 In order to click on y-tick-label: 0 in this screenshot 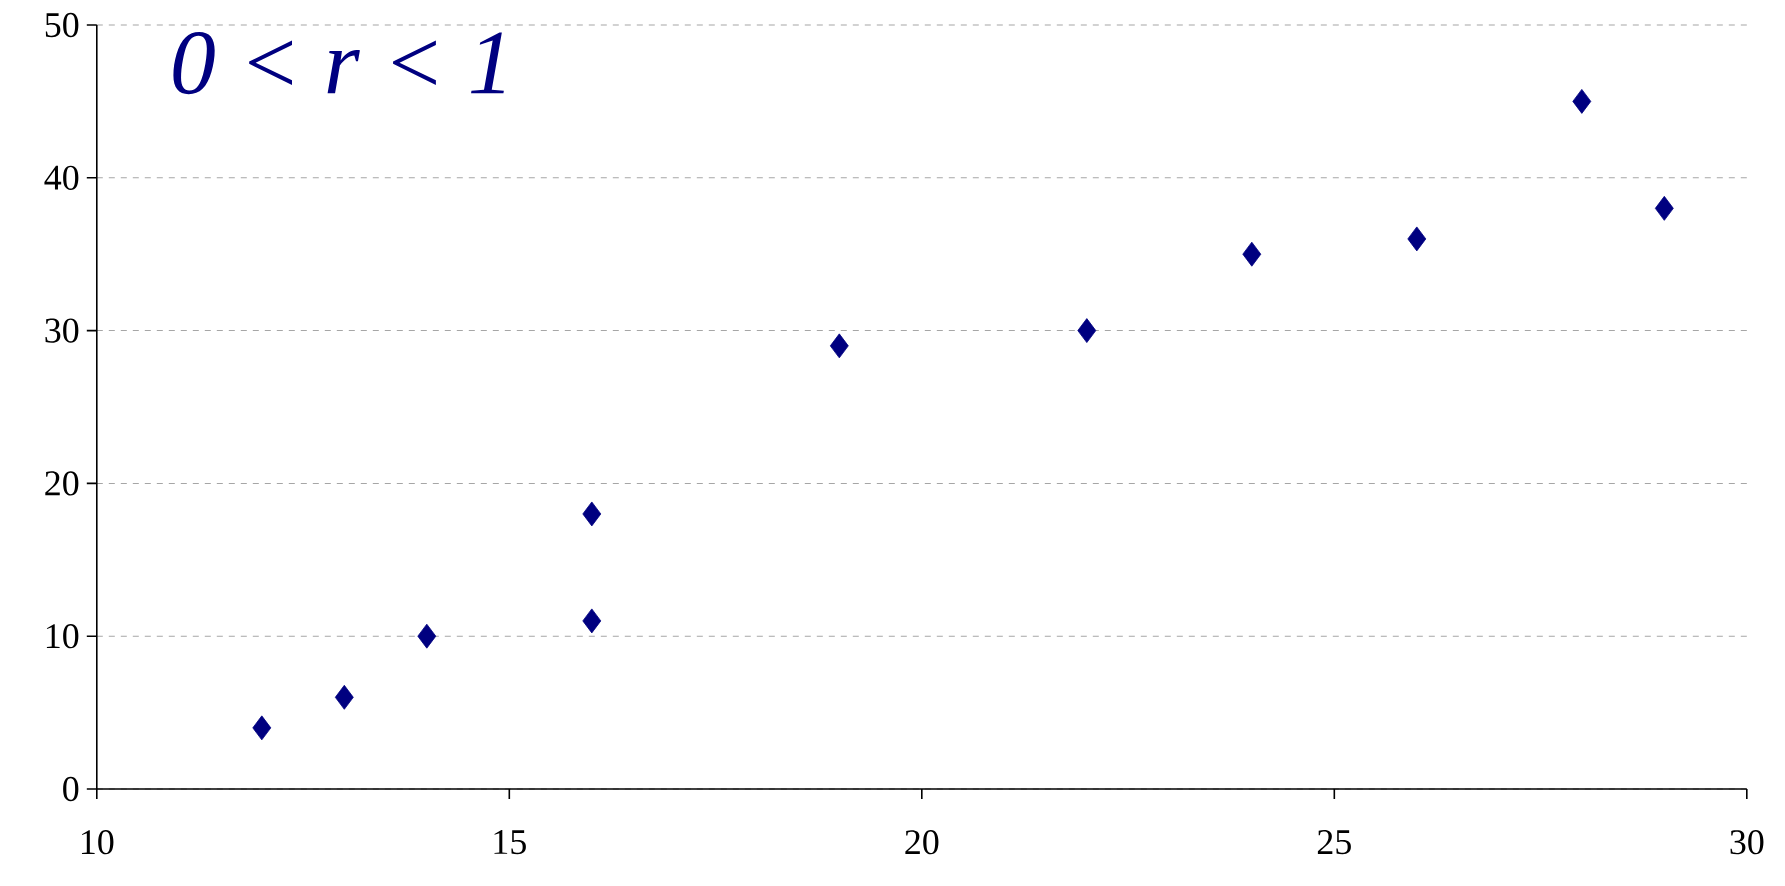, I will do `click(71, 789)`.